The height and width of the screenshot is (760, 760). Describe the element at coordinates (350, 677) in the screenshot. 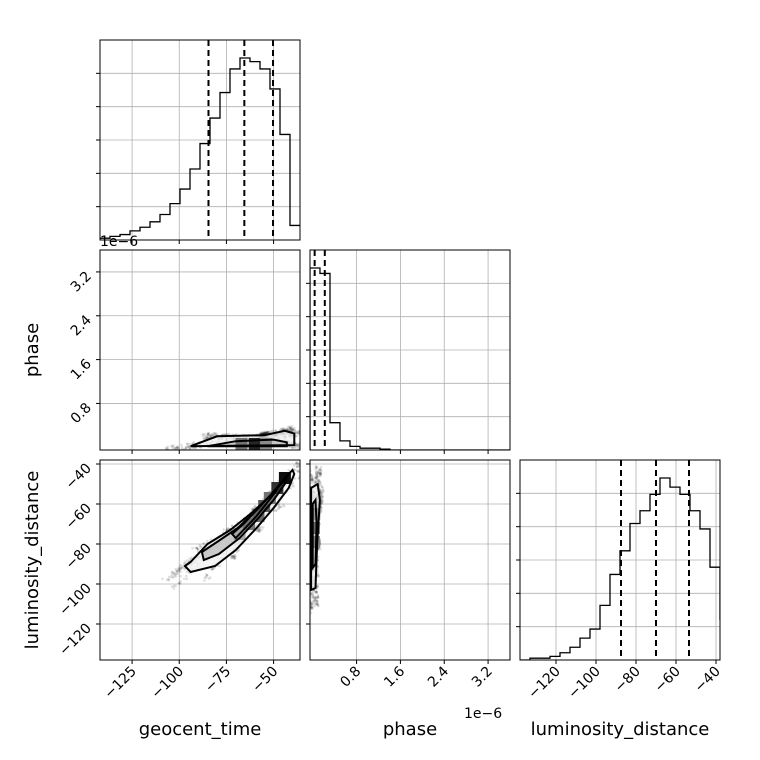

I see `x-tick-label-phase: 0.8` at that location.